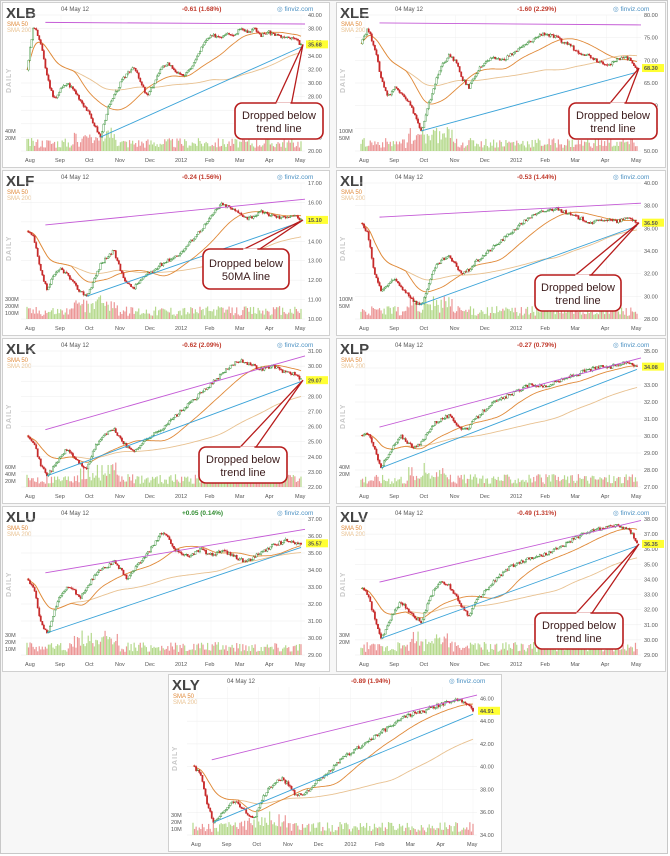 This screenshot has width=670, height=856. I want to click on callout-pointer, so click(624, 86).